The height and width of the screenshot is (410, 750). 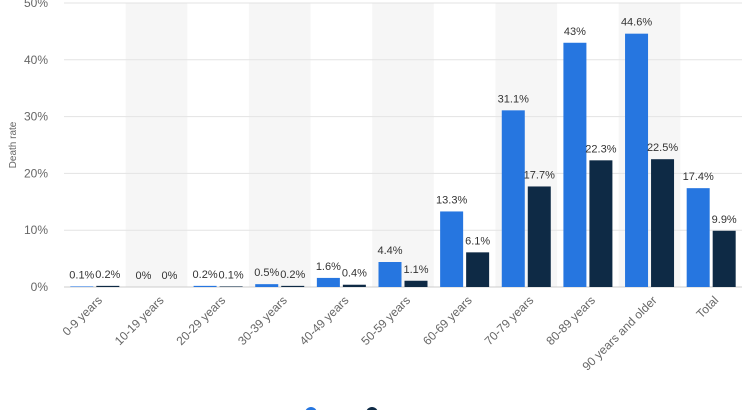 I want to click on x-tick-label: 80-89 years, so click(x=570, y=320).